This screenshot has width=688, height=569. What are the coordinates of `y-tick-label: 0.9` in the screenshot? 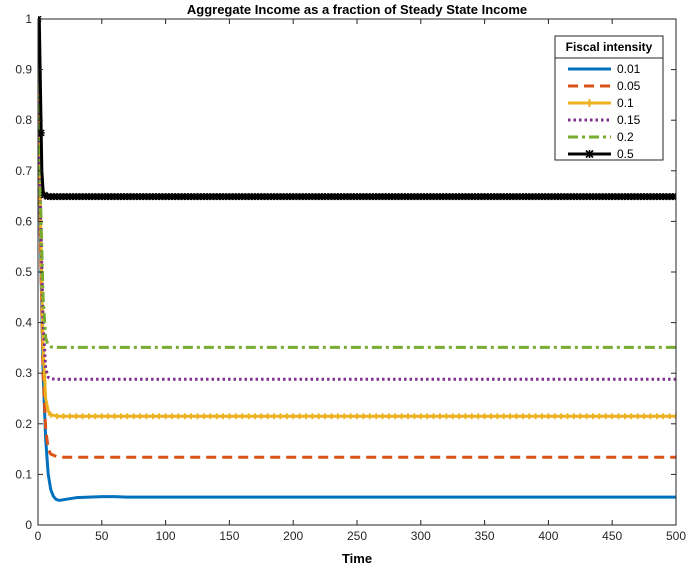 It's located at (23, 70).